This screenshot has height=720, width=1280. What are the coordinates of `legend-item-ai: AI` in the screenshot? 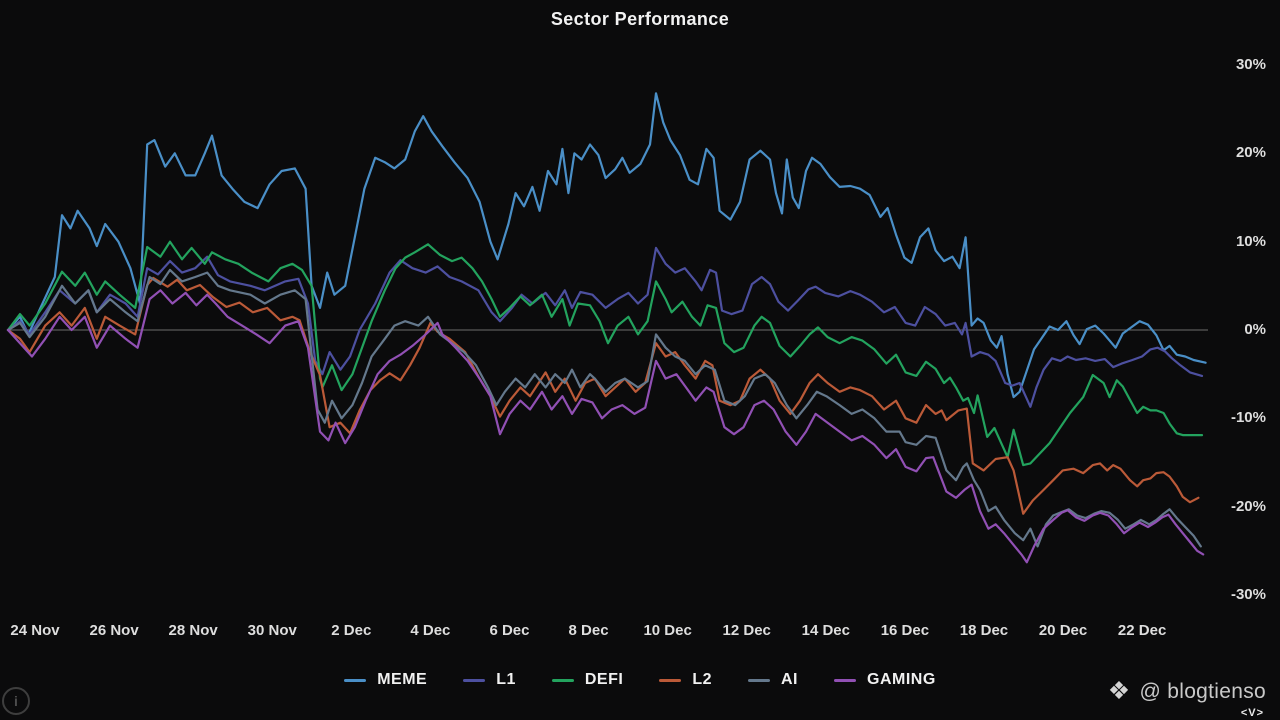 It's located at (773, 680).